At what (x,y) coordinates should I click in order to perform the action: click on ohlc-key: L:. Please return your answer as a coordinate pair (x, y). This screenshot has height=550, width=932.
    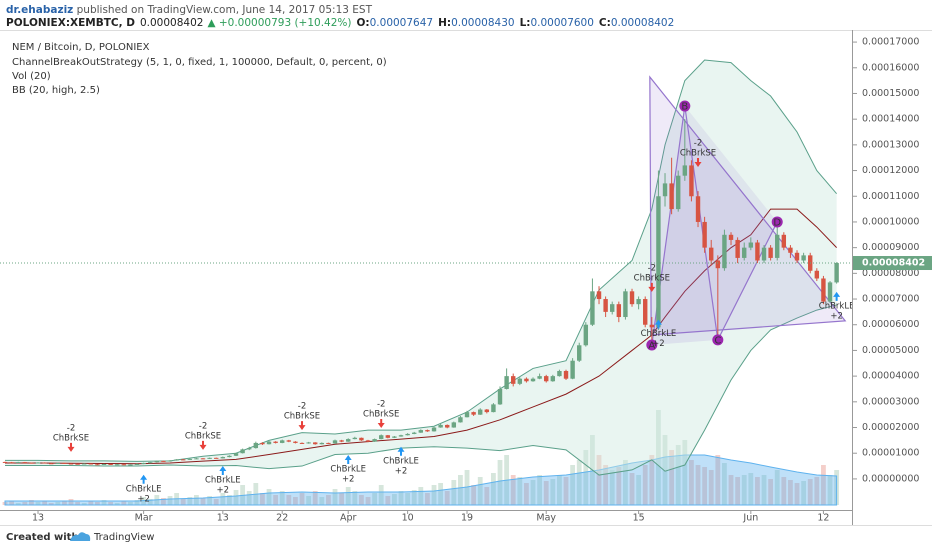
    Looking at the image, I should click on (525, 23).